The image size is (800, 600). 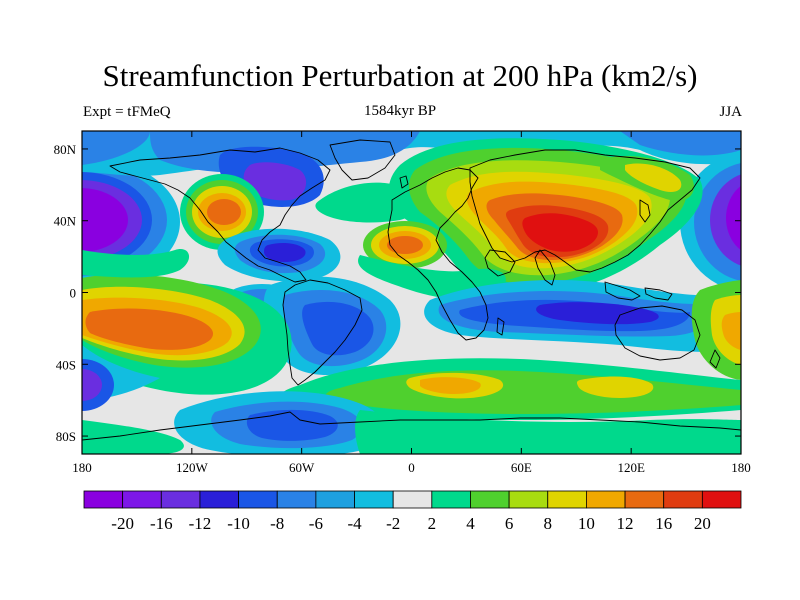 What do you see at coordinates (238, 523) in the screenshot?
I see `colorbar-label: -10` at bounding box center [238, 523].